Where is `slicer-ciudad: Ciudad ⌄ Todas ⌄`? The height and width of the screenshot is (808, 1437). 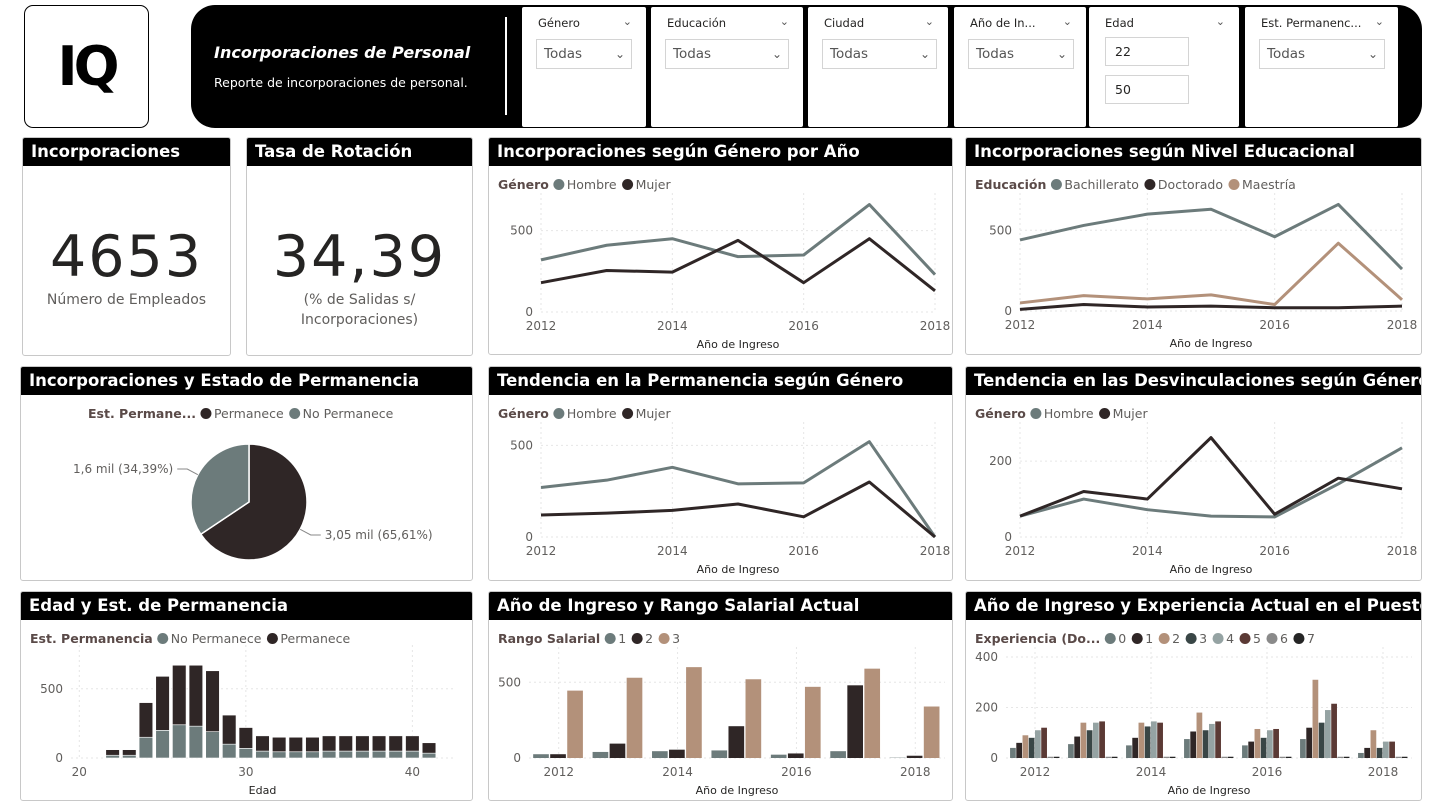 slicer-ciudad: Ciudad ⌄ Todas ⌄ is located at coordinates (878, 67).